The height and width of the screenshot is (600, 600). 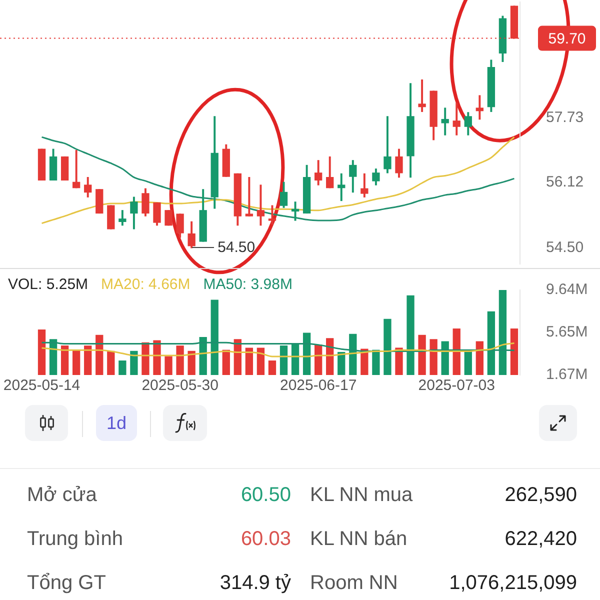 I want to click on category-label: Room NN, so click(x=354, y=583).